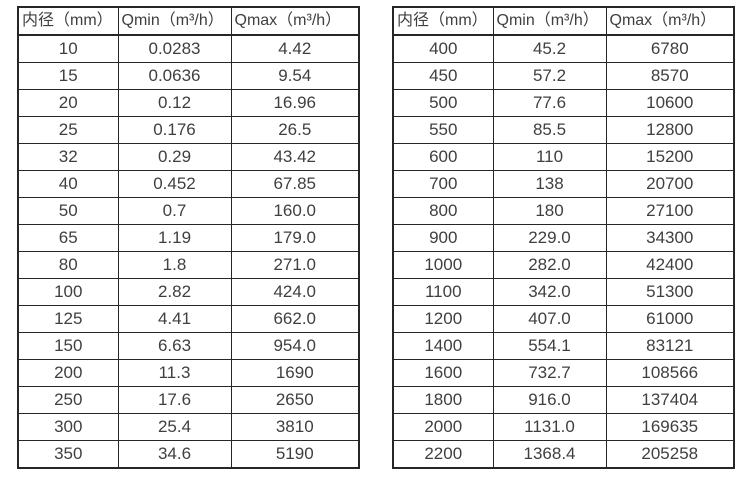 The width and height of the screenshot is (750, 483). Describe the element at coordinates (443, 103) in the screenshot. I see `diameter-cell: 500` at that location.